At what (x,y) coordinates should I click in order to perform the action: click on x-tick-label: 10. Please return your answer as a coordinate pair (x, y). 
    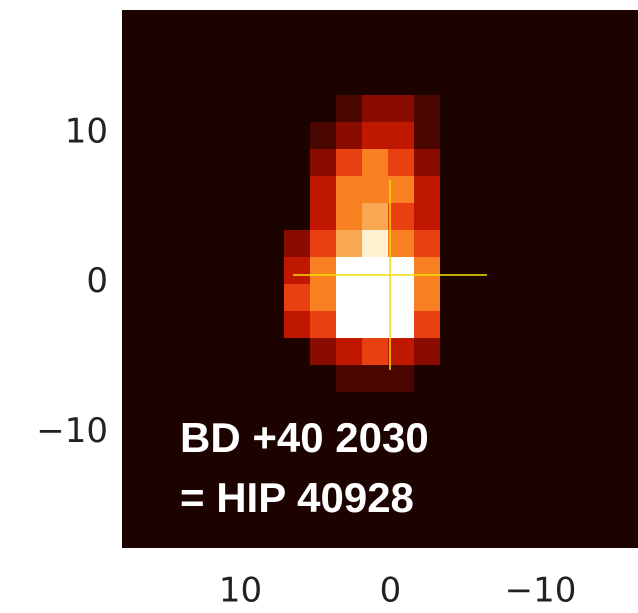
    Looking at the image, I should click on (240, 591).